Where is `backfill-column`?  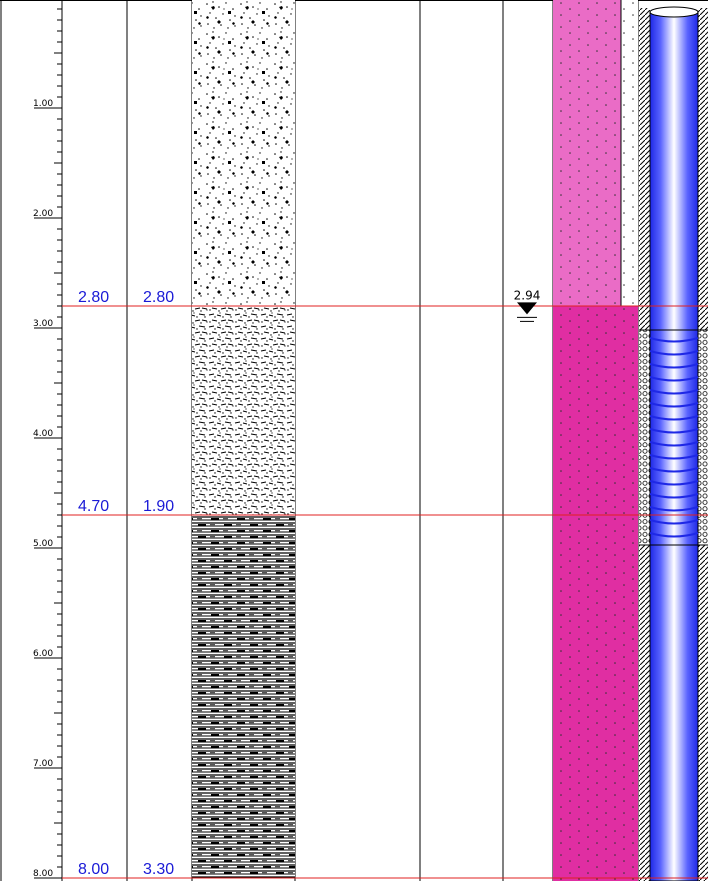 backfill-column is located at coordinates (595, 440).